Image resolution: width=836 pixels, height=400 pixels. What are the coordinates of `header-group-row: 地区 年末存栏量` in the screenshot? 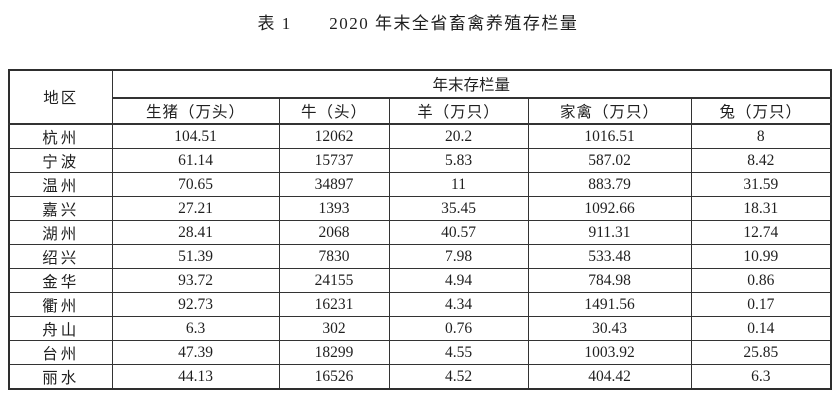 It's located at (420, 97).